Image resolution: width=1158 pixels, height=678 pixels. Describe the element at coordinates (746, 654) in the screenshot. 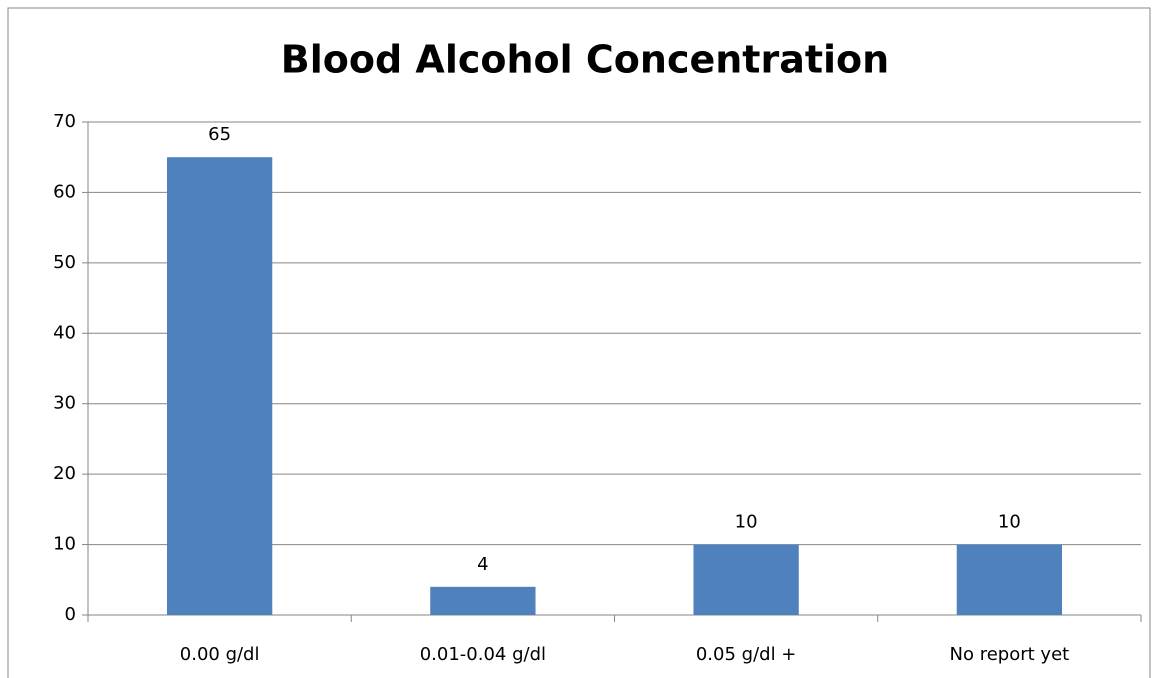

I see `x-tick-label: 0.05 g/dl +` at that location.